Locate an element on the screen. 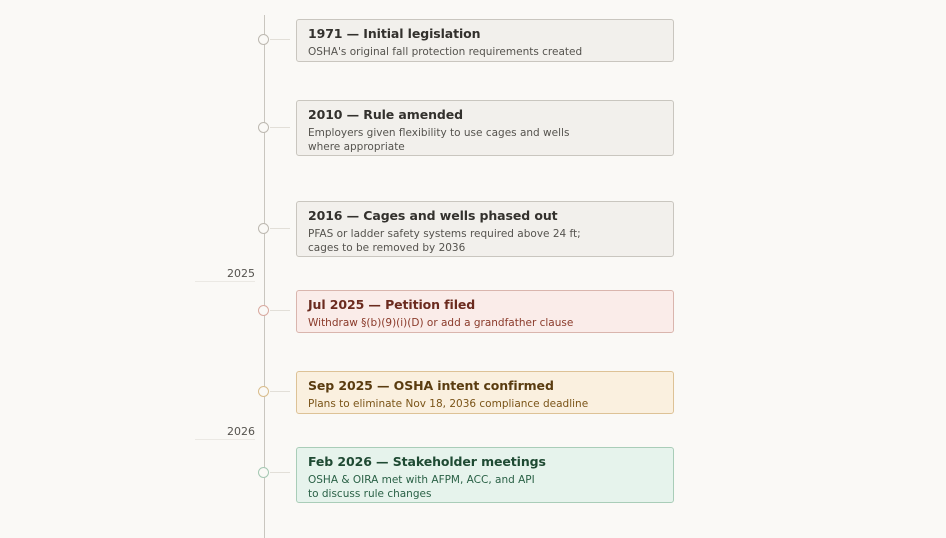 This screenshot has width=946, height=538. event-description-line: OSHA & OIRA met with AFPM, ACC, and API is located at coordinates (421, 480).